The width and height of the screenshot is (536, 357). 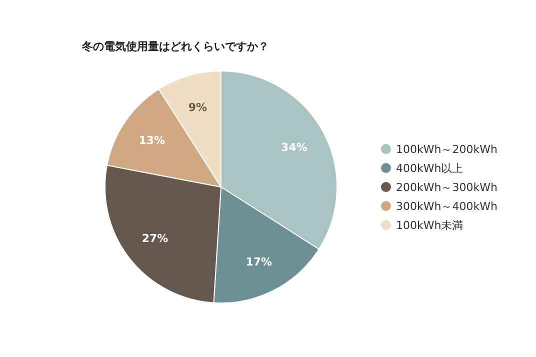 What do you see at coordinates (152, 141) in the screenshot?
I see `data-label: 13%` at bounding box center [152, 141].